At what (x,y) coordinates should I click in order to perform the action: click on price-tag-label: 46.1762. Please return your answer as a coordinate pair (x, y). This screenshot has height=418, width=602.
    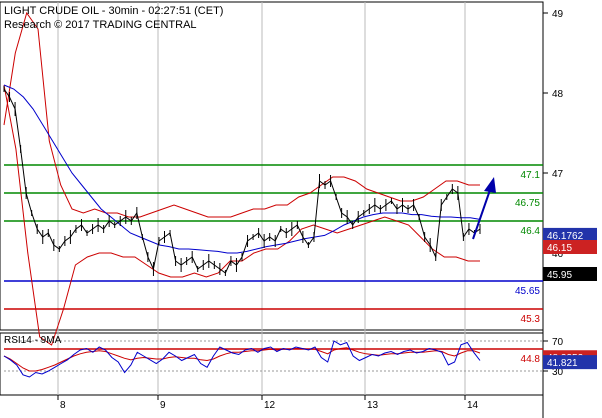
    Looking at the image, I should click on (565, 236).